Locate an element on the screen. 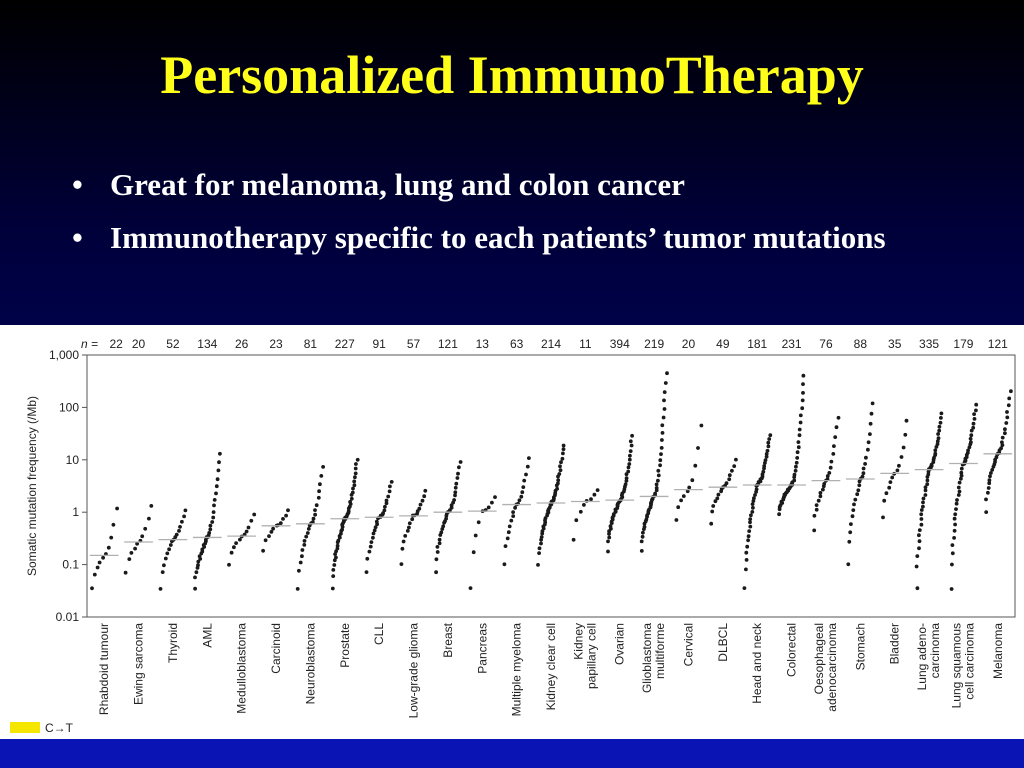 This screenshot has height=768, width=1024. slide-title: Personalized ImmunoTherapy is located at coordinates (512, 75).